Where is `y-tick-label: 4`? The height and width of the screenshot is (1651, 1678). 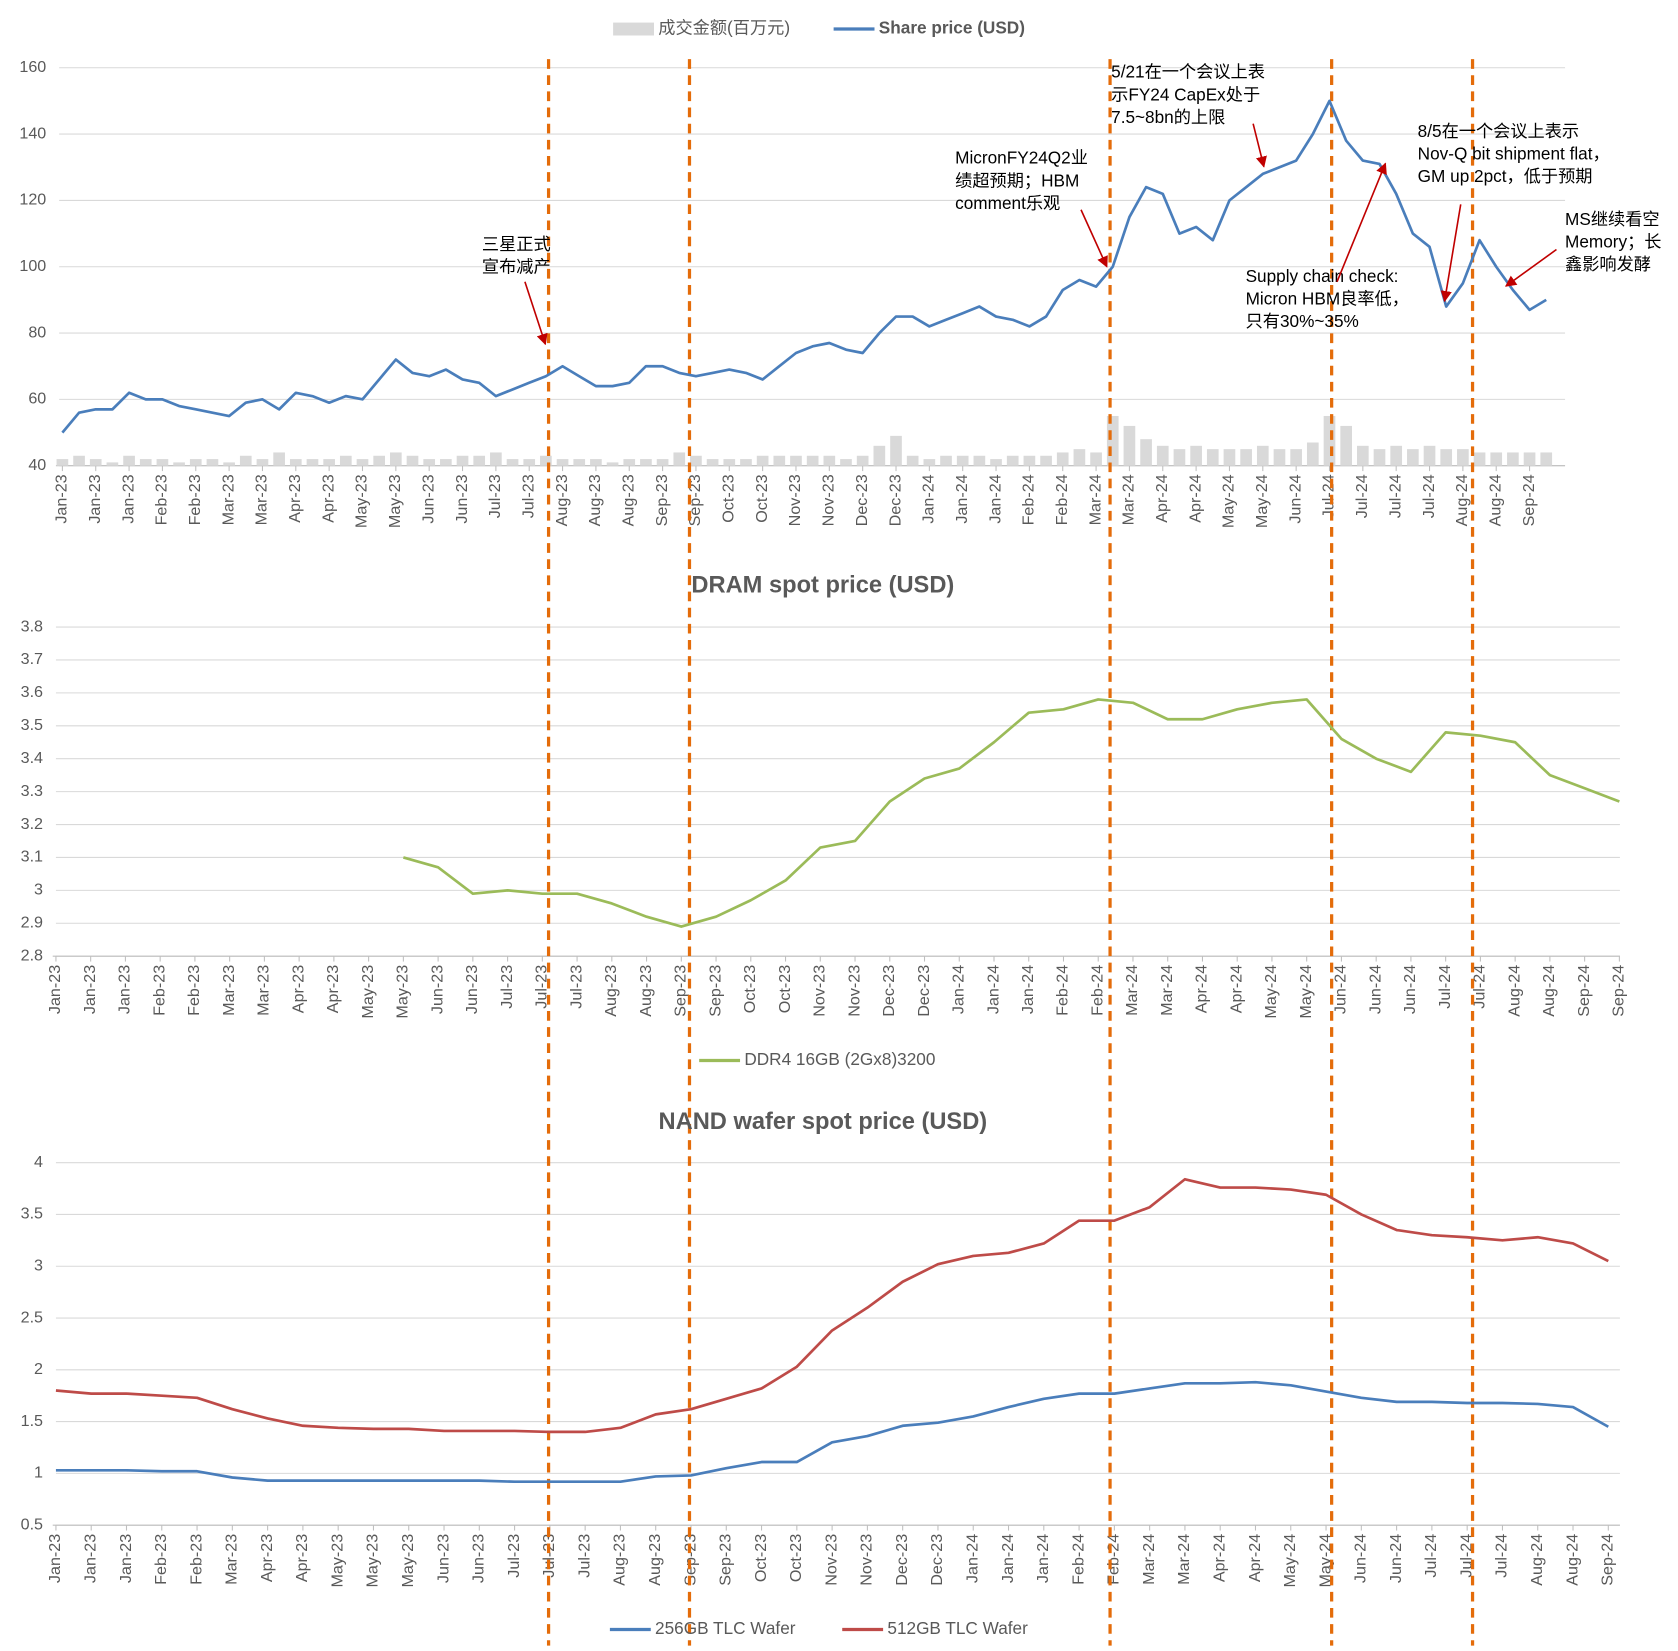 y-tick-label: 4 is located at coordinates (38, 1162).